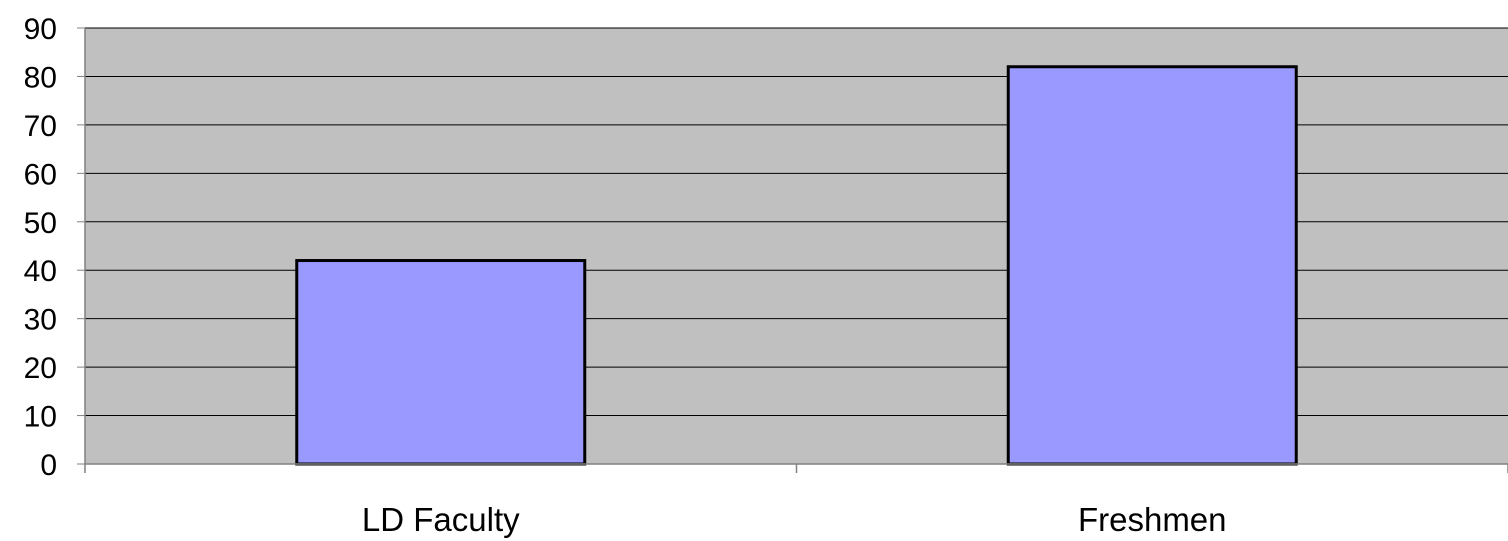 The image size is (1508, 541). I want to click on y-tick-label: 20, so click(40, 368).